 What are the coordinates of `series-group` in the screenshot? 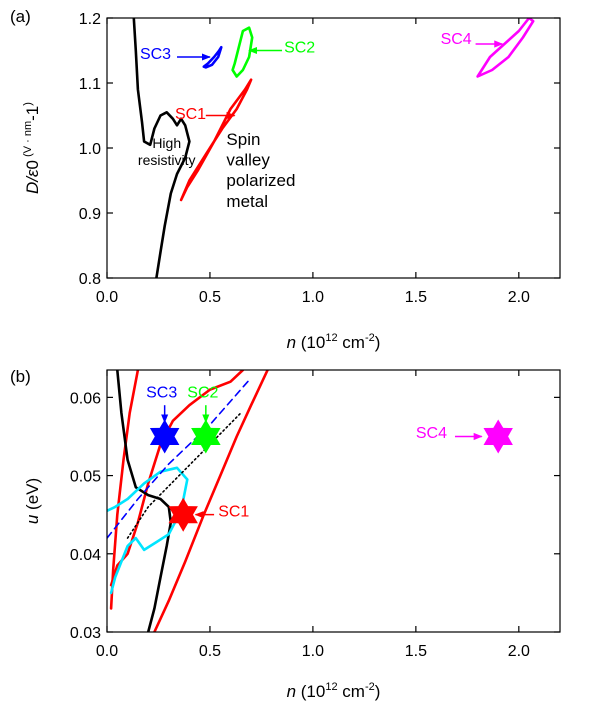 It's located at (188, 501).